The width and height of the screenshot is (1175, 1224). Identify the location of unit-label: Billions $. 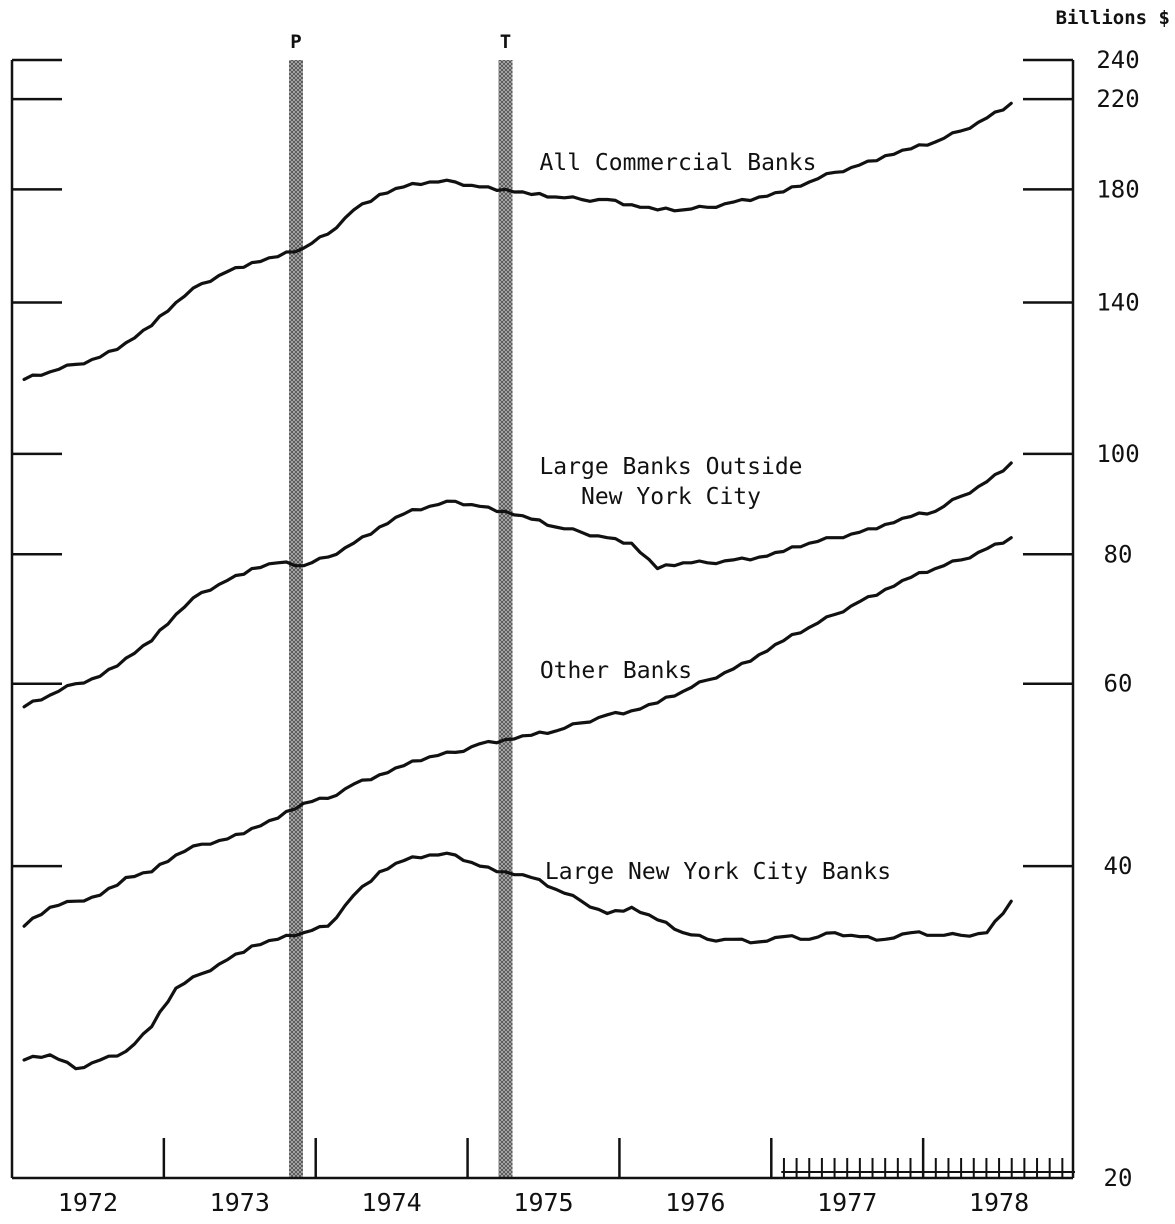
(1113, 18).